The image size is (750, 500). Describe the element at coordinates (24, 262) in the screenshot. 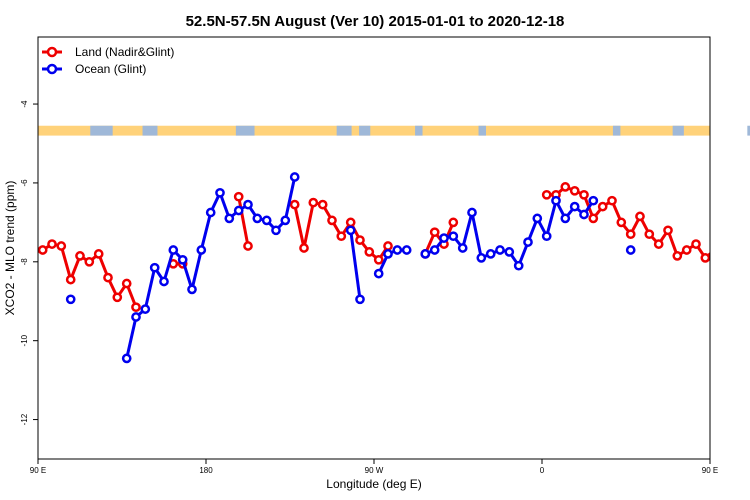

I see `y-tick-label: -8` at that location.